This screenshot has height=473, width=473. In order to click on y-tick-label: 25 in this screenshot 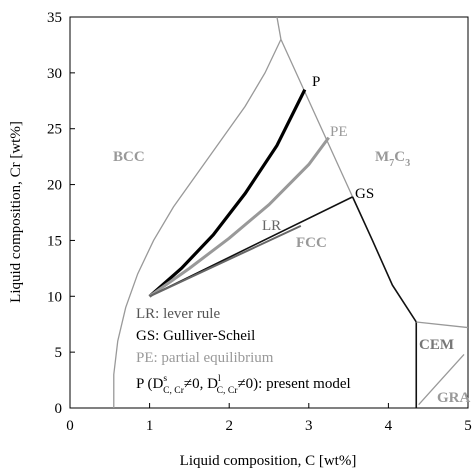, I will do `click(54, 130)`.